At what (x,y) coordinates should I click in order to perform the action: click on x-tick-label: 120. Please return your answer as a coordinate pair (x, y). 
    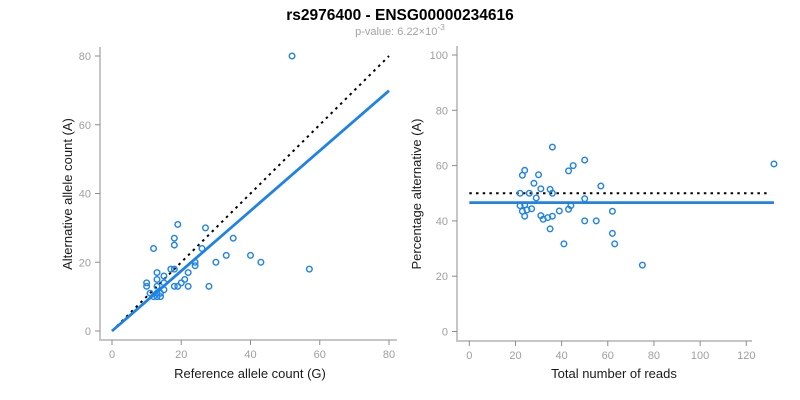
    Looking at the image, I should click on (746, 356).